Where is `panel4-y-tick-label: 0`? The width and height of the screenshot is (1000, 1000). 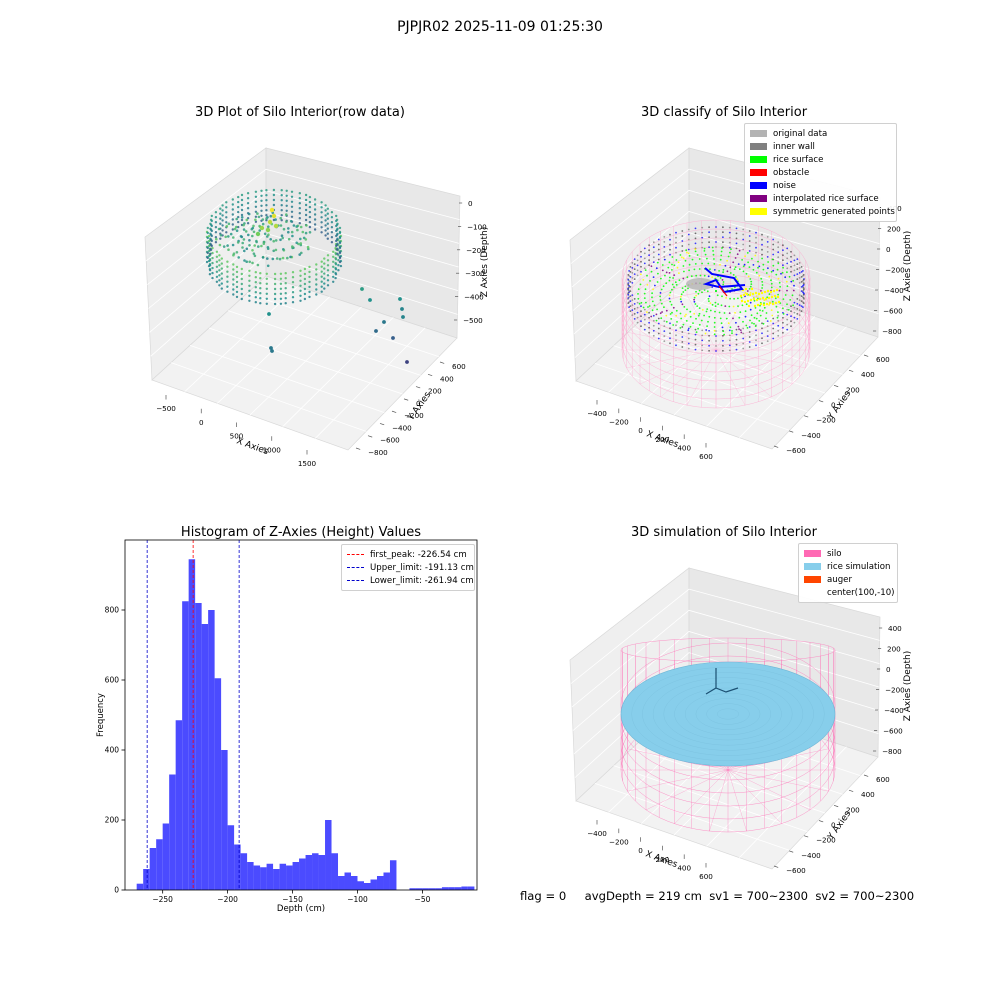
panel4-y-tick-label: 0 is located at coordinates (833, 825).